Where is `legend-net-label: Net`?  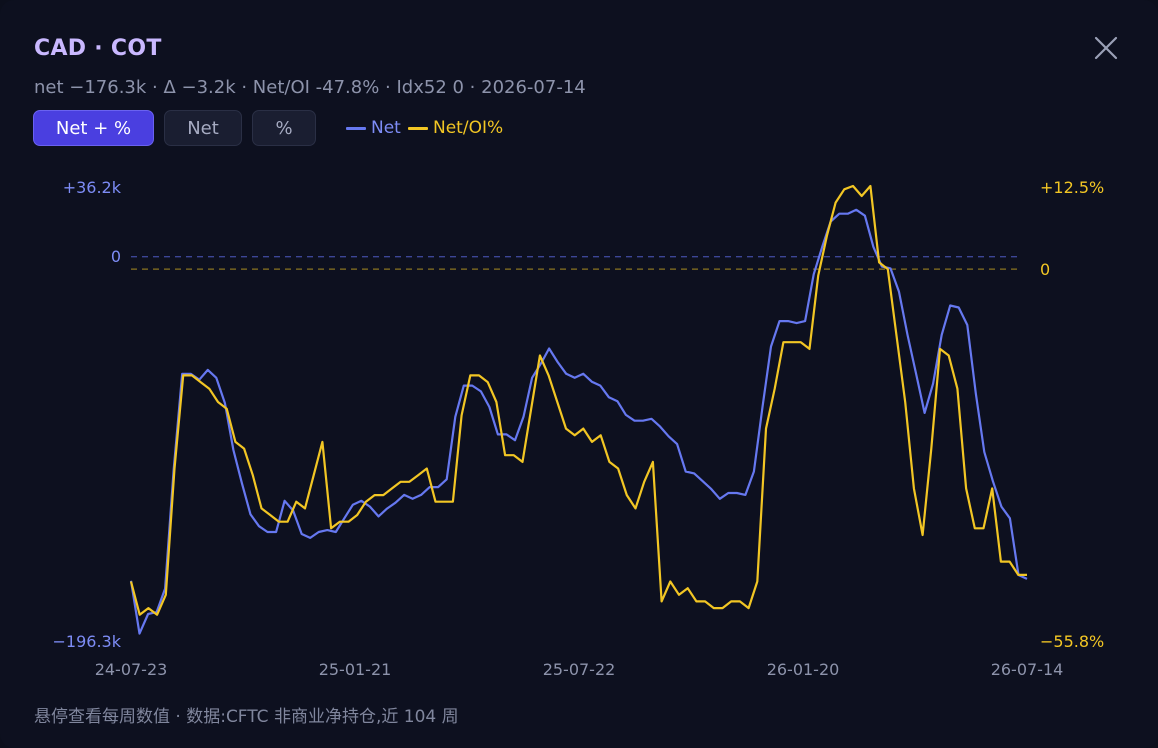
legend-net-label: Net is located at coordinates (386, 128).